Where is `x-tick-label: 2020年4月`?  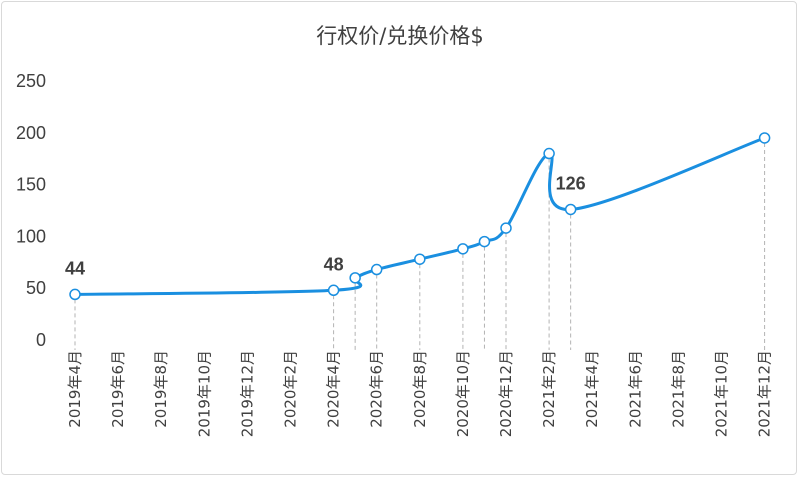
x-tick-label: 2020年4月 is located at coordinates (334, 389).